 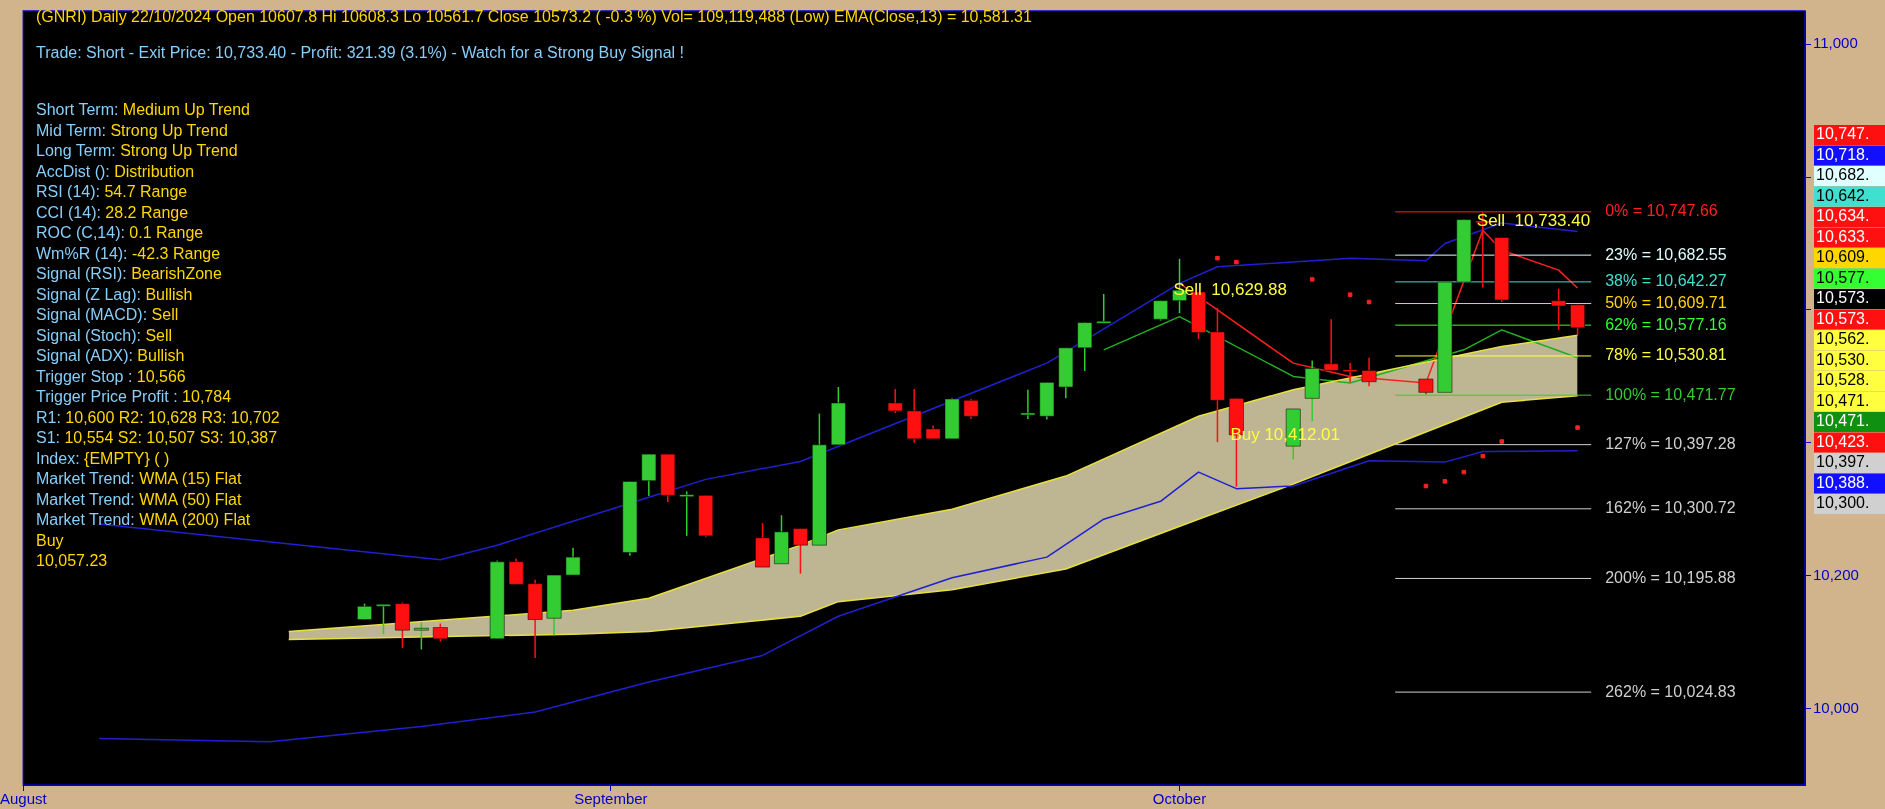 I want to click on annotation: Short Term: Medium Up Trend, so click(x=143, y=109).